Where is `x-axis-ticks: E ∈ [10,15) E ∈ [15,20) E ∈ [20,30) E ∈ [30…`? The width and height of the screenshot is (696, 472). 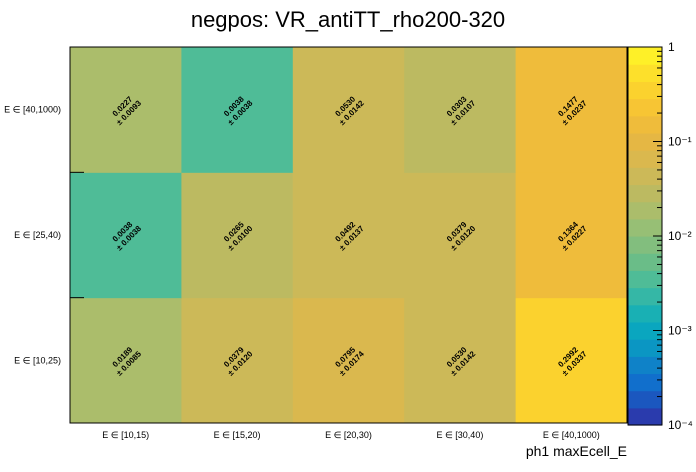 x-axis-ticks: E ∈ [10,15) E ∈ [15,20) E ∈ [20,30) E ∈ [30… is located at coordinates (350, 435).